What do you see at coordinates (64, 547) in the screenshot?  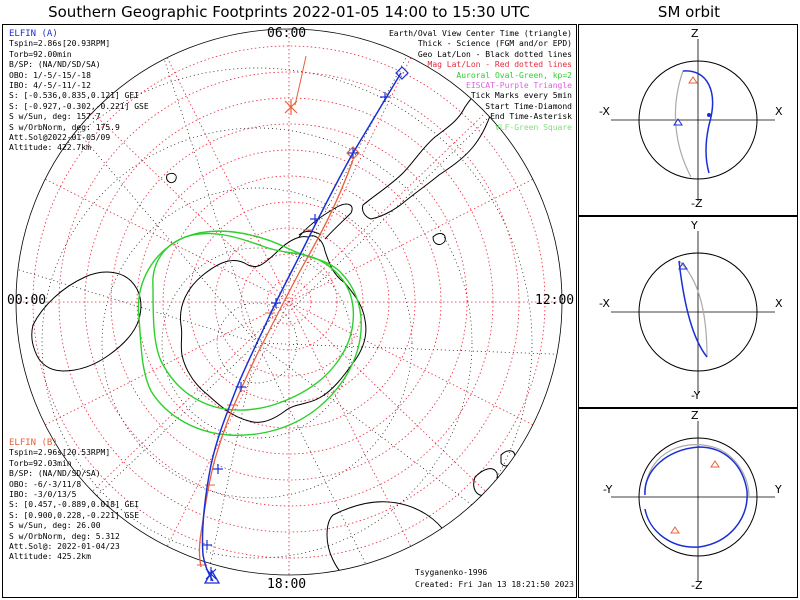 I see `elfin-b-param-line: Att.Sol@: 2022-01-04/23` at bounding box center [64, 547].